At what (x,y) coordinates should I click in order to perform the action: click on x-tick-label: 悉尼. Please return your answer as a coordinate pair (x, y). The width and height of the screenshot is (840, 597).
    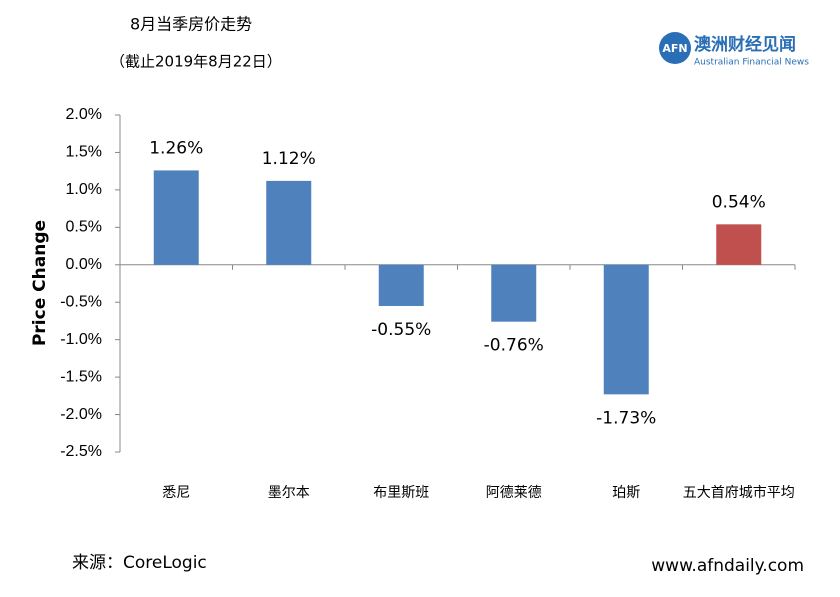
    Looking at the image, I should click on (176, 493).